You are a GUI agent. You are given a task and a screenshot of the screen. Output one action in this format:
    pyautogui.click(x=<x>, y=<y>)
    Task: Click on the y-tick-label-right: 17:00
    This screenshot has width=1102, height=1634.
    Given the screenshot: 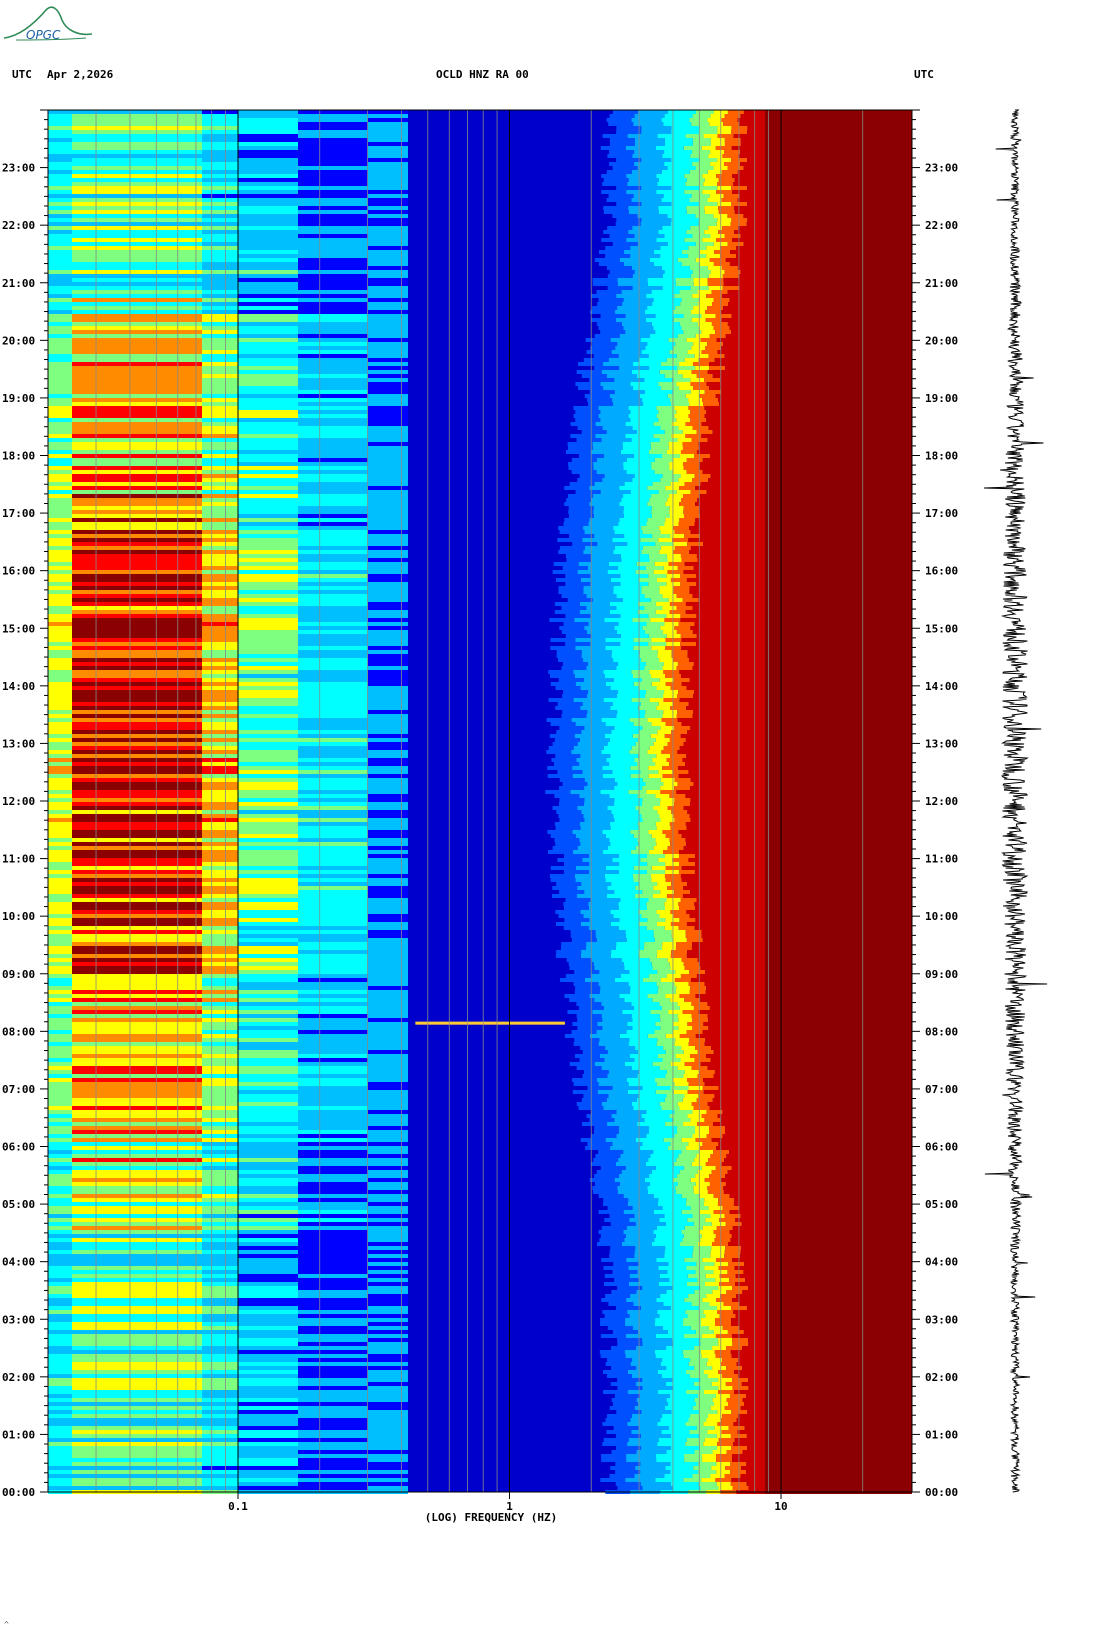 What is the action you would take?
    pyautogui.click(x=941, y=513)
    